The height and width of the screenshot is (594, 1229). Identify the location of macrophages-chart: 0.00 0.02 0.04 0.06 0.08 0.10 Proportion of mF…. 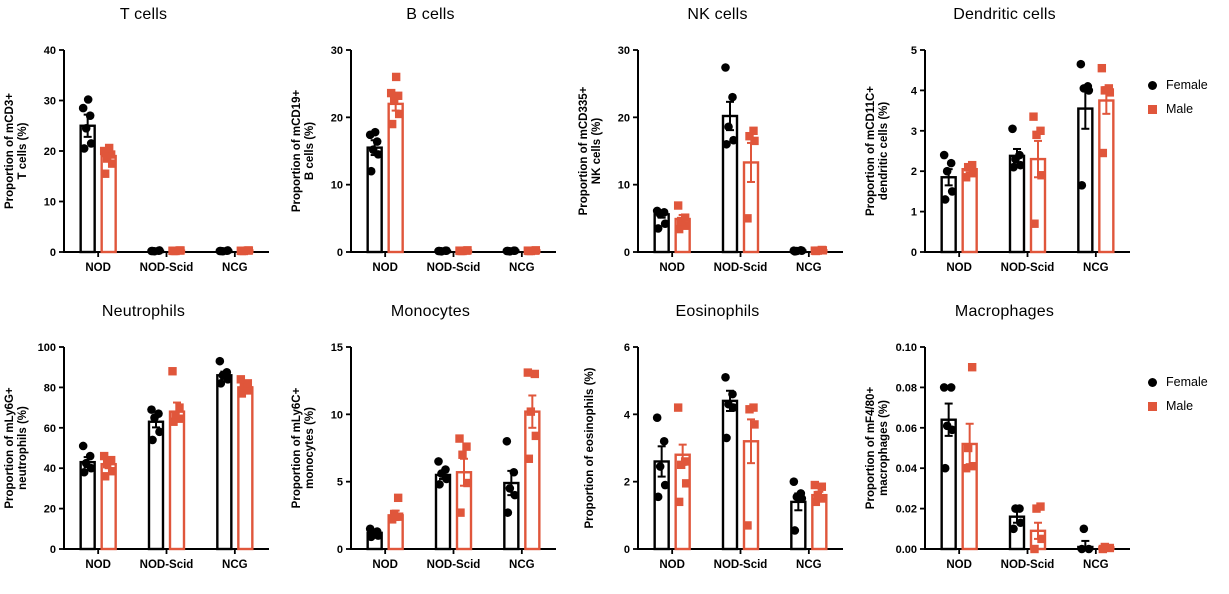
(997, 456).